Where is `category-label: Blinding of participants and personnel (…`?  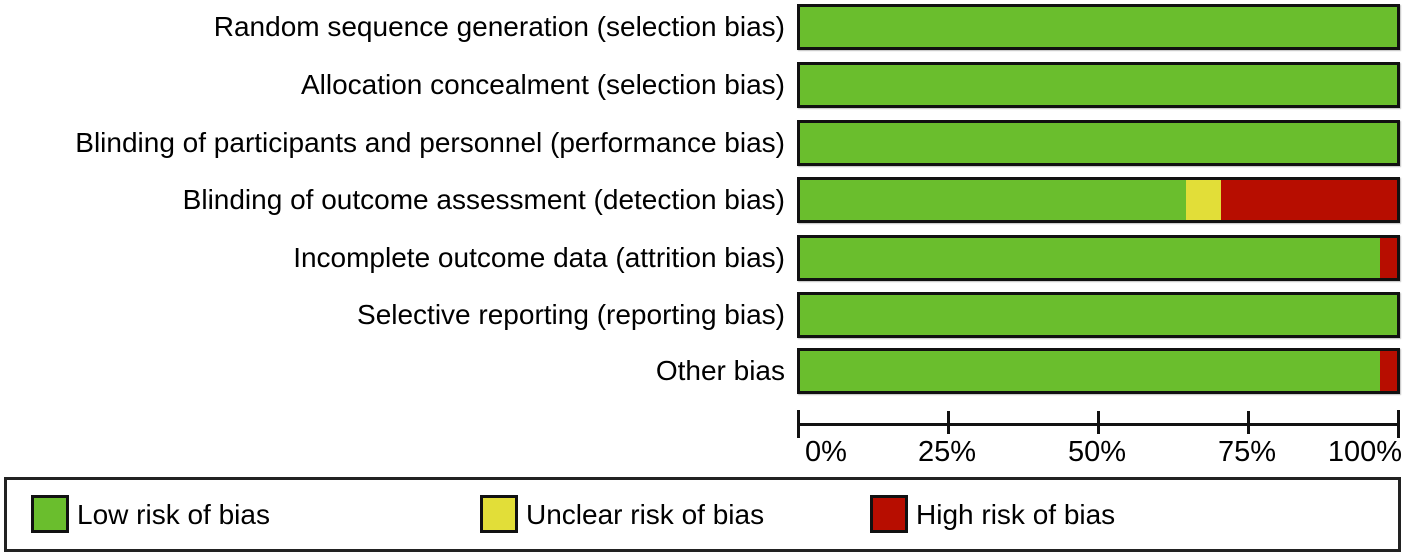 category-label: Blinding of participants and personnel (… is located at coordinates (430, 142).